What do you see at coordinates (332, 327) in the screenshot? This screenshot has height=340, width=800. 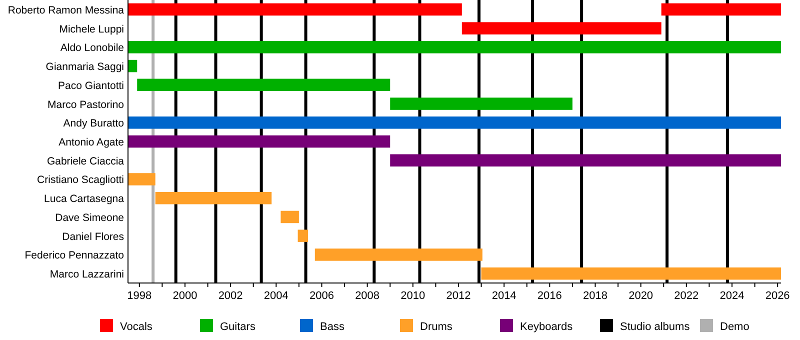 I see `legend-label: Bass` at bounding box center [332, 327].